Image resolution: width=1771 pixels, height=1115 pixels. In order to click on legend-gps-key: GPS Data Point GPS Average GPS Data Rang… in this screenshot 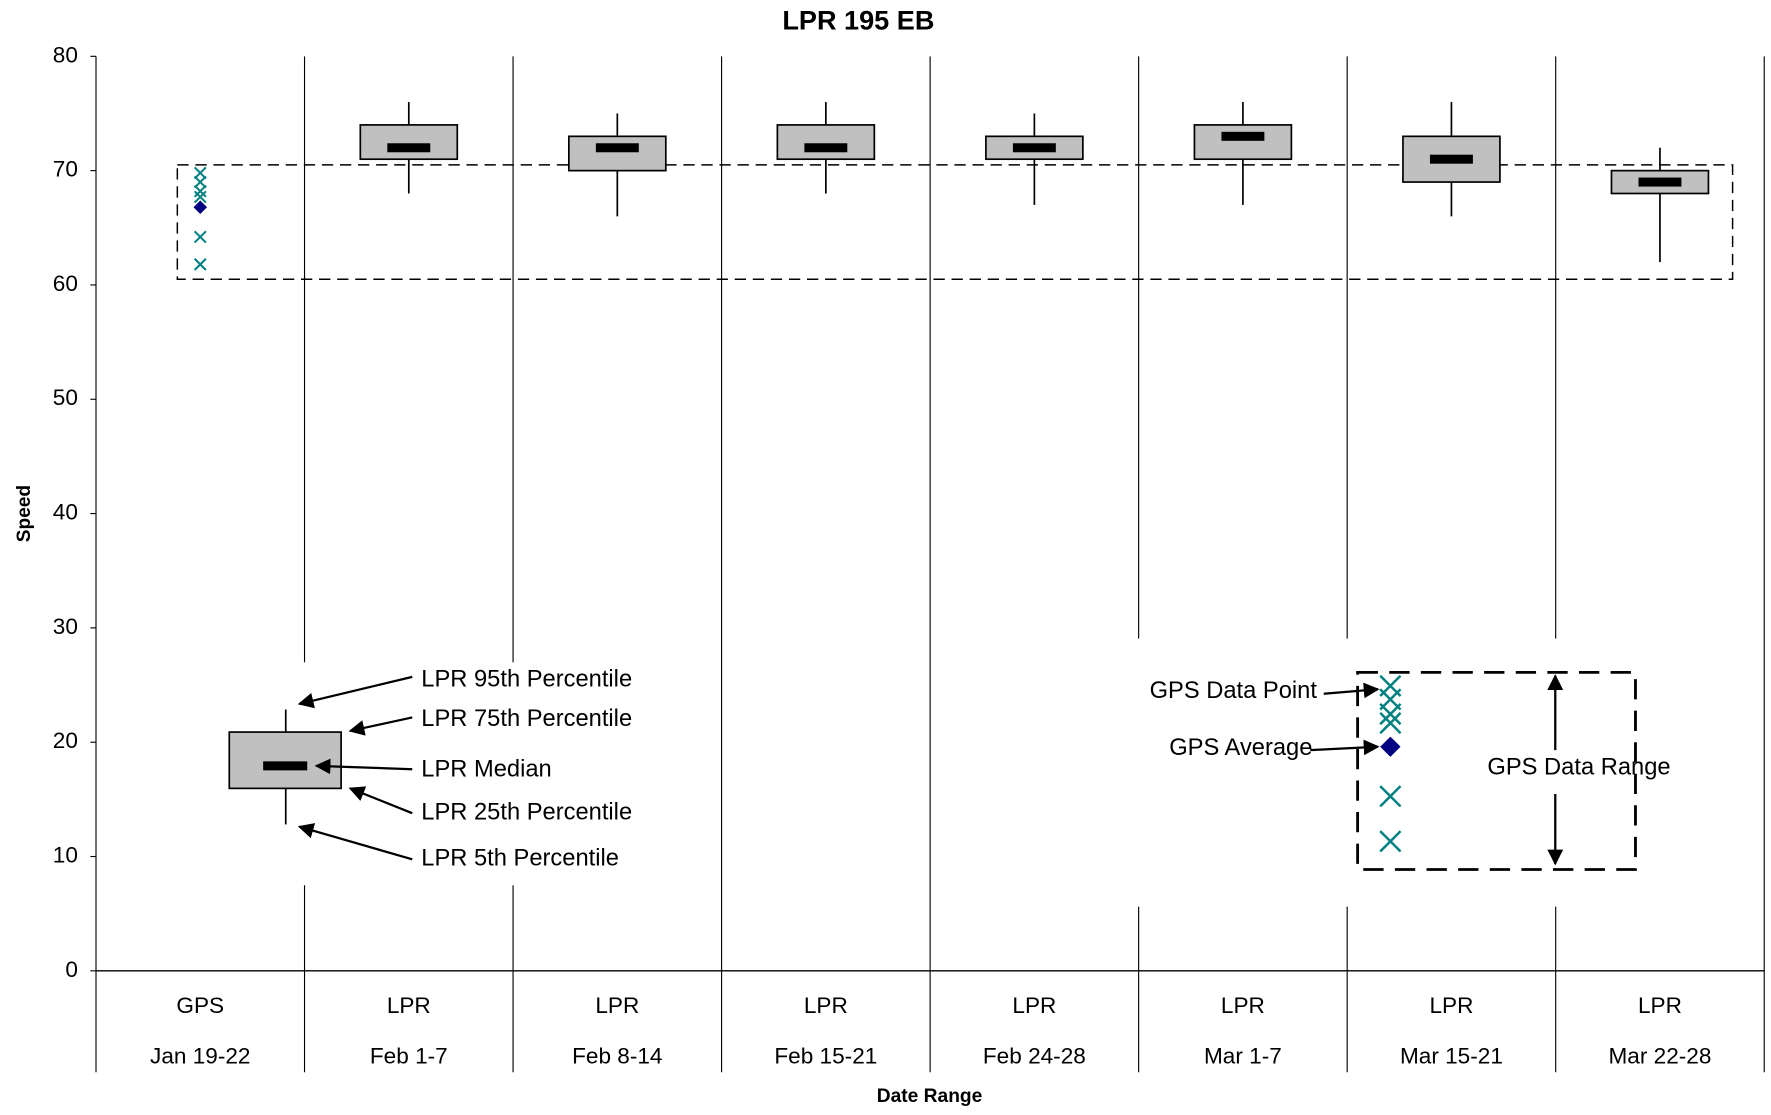, I will do `click(1411, 772)`.